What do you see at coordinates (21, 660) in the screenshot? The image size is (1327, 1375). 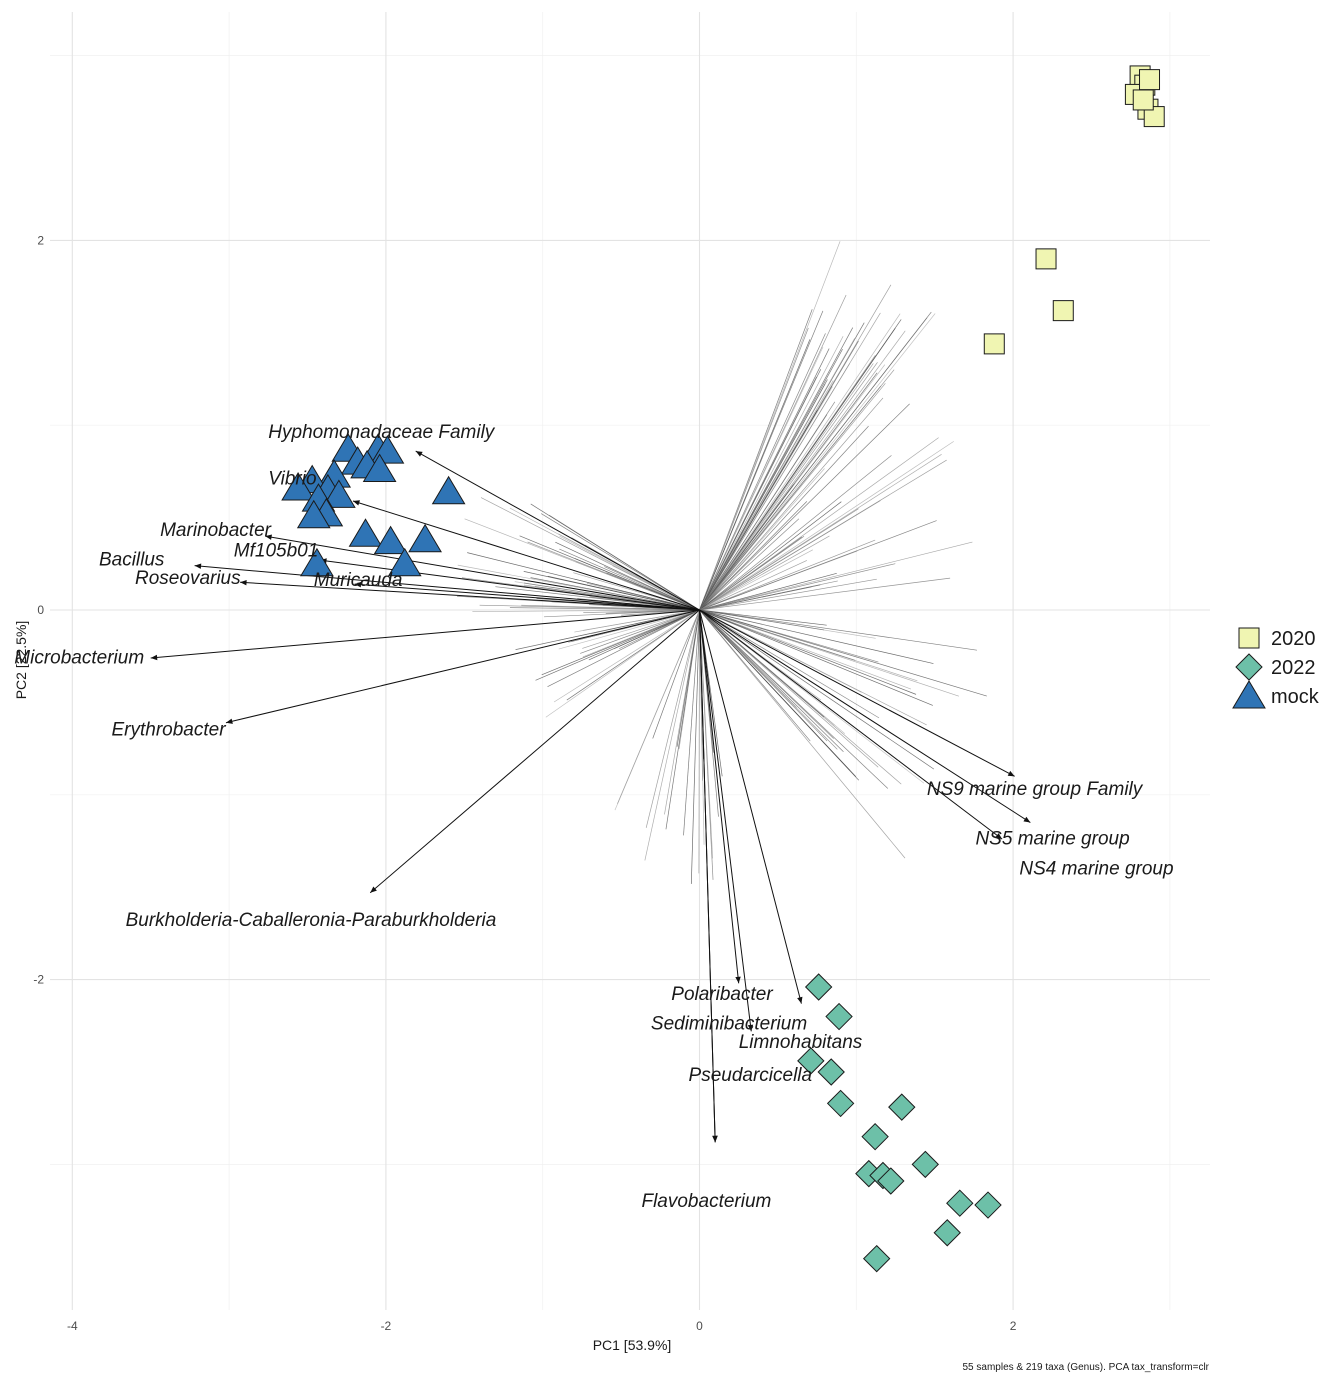 I see `y-axis-title: PC2 [22.5%]` at bounding box center [21, 660].